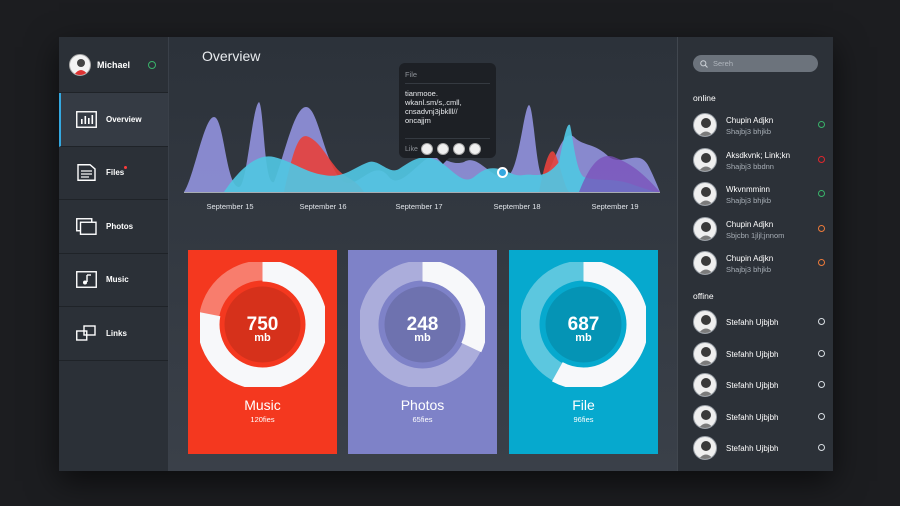  What do you see at coordinates (323, 206) in the screenshot?
I see `x-axis-label: September 16` at bounding box center [323, 206].